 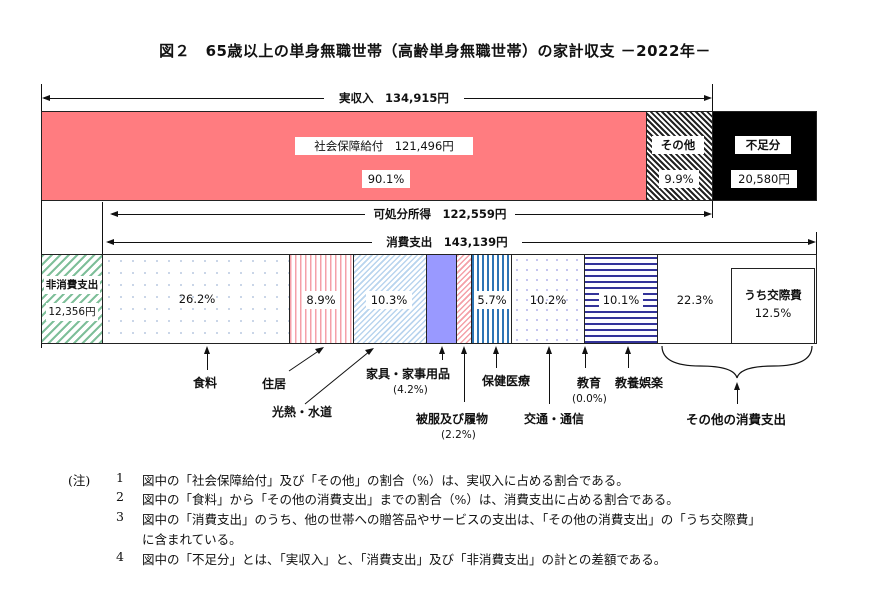 I want to click on recreation-pointer, so click(x=628, y=359).